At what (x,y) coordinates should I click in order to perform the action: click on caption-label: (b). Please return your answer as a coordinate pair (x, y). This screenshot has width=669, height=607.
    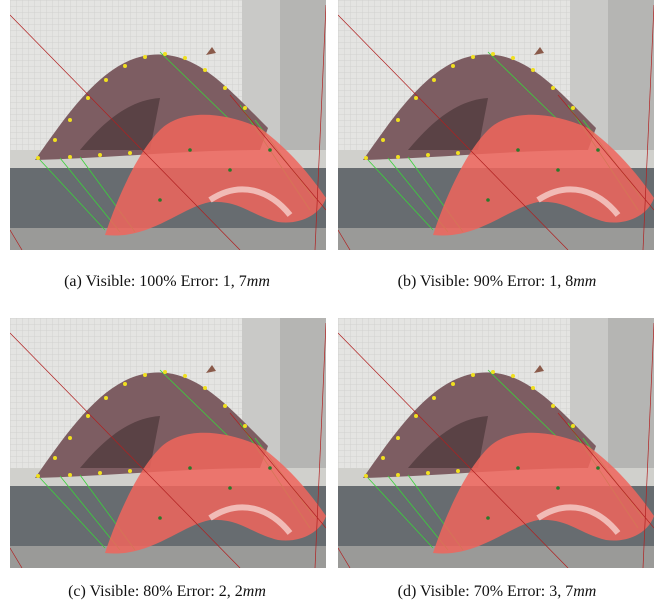
    Looking at the image, I should click on (407, 281).